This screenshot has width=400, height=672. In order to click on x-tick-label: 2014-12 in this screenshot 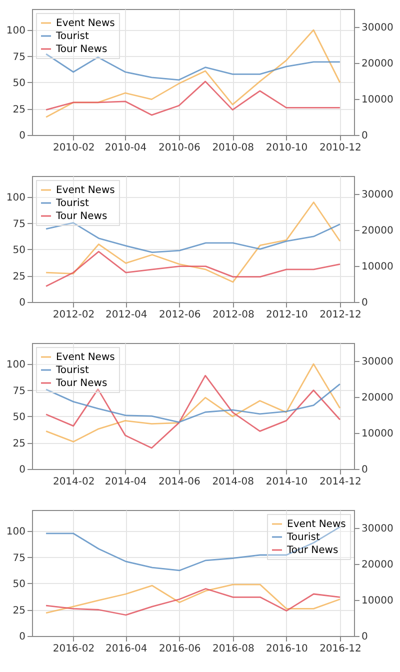, I will do `click(341, 482)`.